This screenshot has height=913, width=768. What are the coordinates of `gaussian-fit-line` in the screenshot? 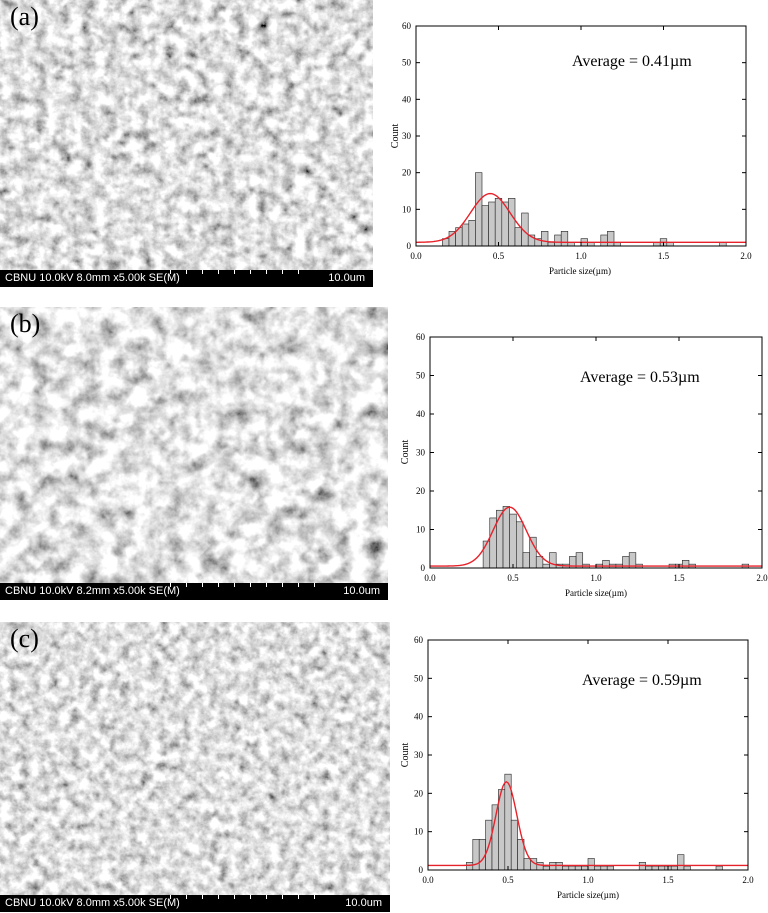 It's located at (588, 824).